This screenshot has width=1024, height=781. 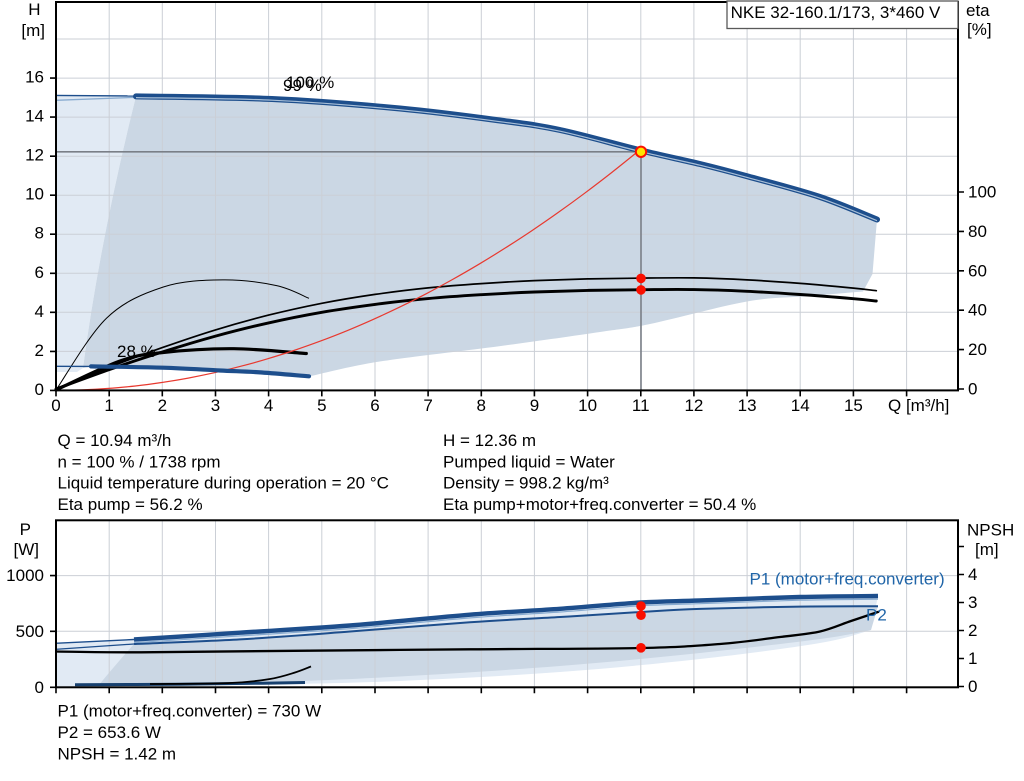 What do you see at coordinates (836, 12) in the screenshot?
I see `svg-text: NKE 32-160.1/173, 3*460 V` at bounding box center [836, 12].